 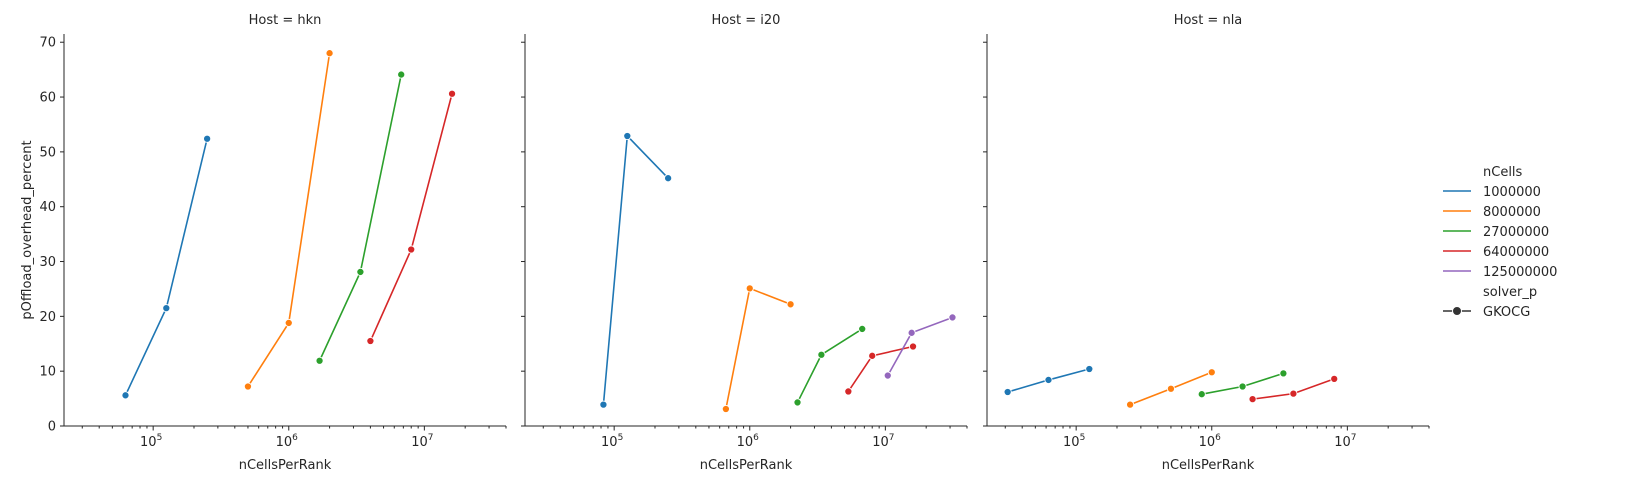 I want to click on legend-style-marker, so click(x=1457, y=311).